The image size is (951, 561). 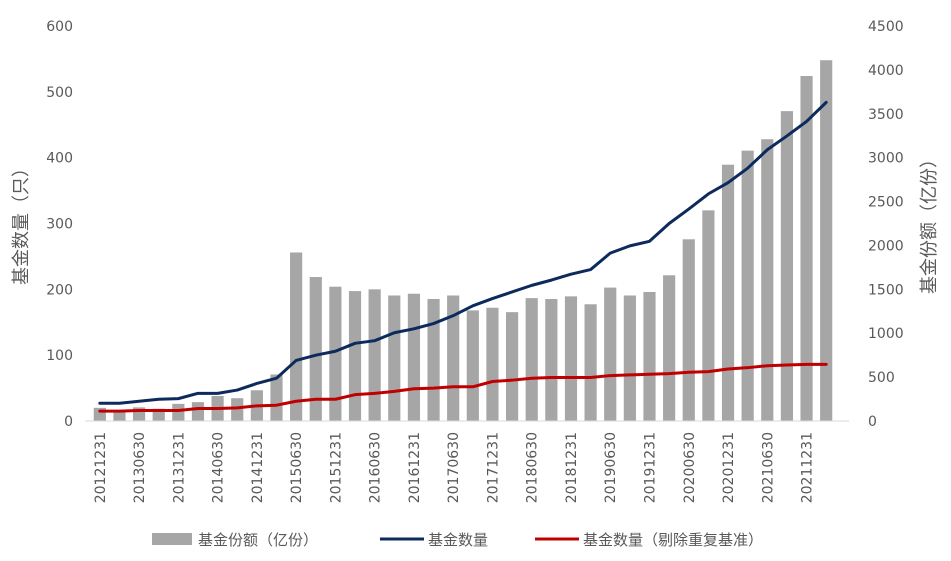 I want to click on left-tick-label: 400, so click(x=59, y=159).